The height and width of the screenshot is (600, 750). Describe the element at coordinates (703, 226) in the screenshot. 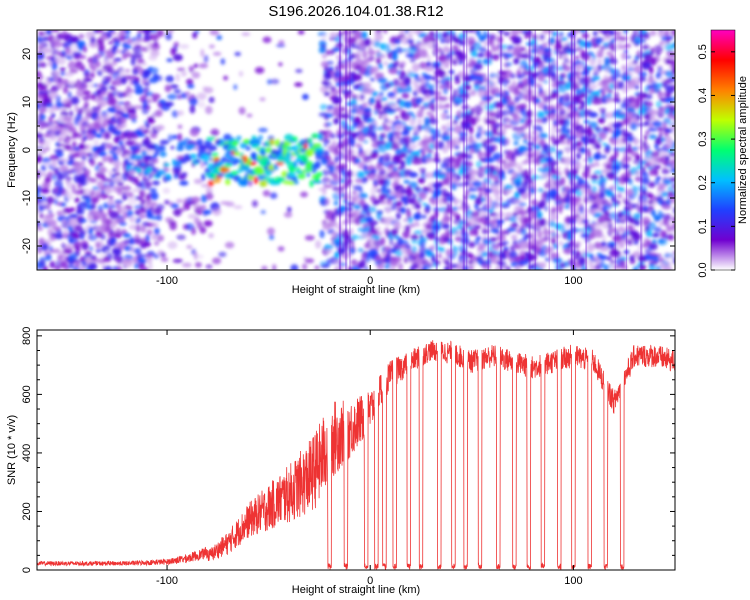

I see `colorbar-tick-label: 0.1` at that location.